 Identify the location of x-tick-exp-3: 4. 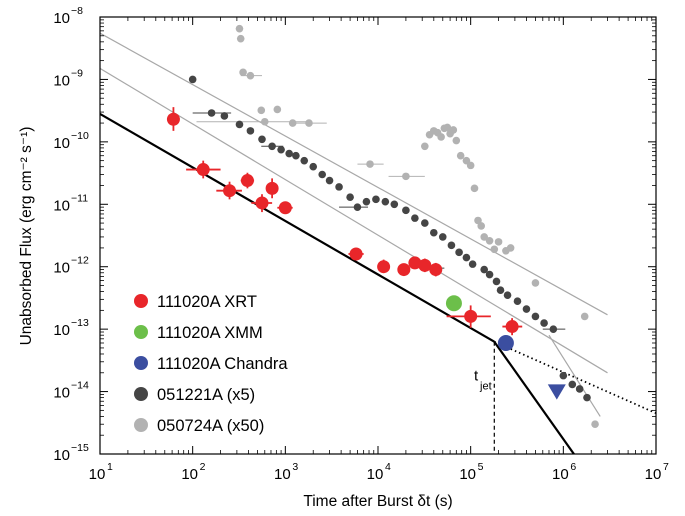
(388, 467).